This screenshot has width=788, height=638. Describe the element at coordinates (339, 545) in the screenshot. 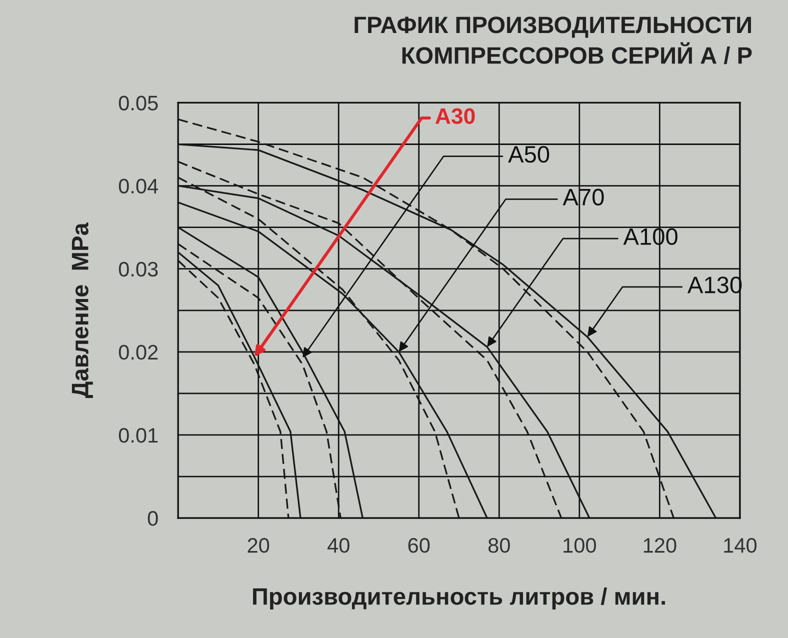

I see `x-tick-label: 40` at that location.